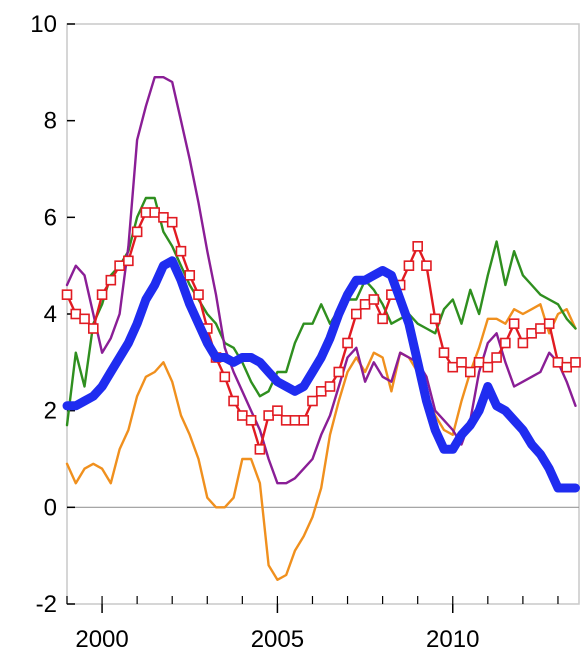 The height and width of the screenshot is (663, 582). Describe the element at coordinates (101, 639) in the screenshot. I see `x-tick-label: 2000` at that location.